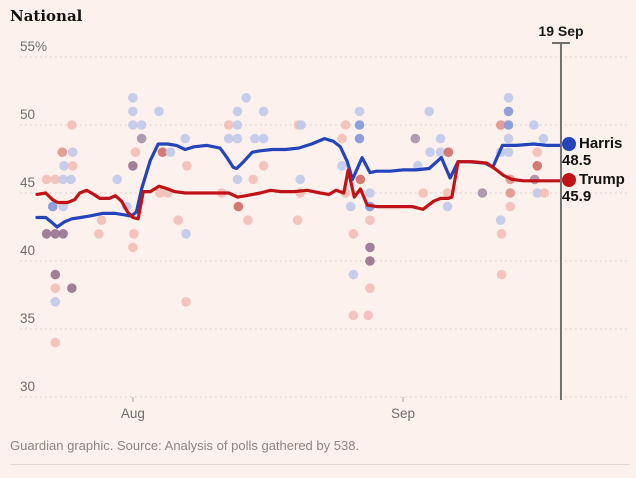 Image resolution: width=636 pixels, height=478 pixels. Describe the element at coordinates (33, 46) in the screenshot. I see `y-tick-label: 55%` at that location.